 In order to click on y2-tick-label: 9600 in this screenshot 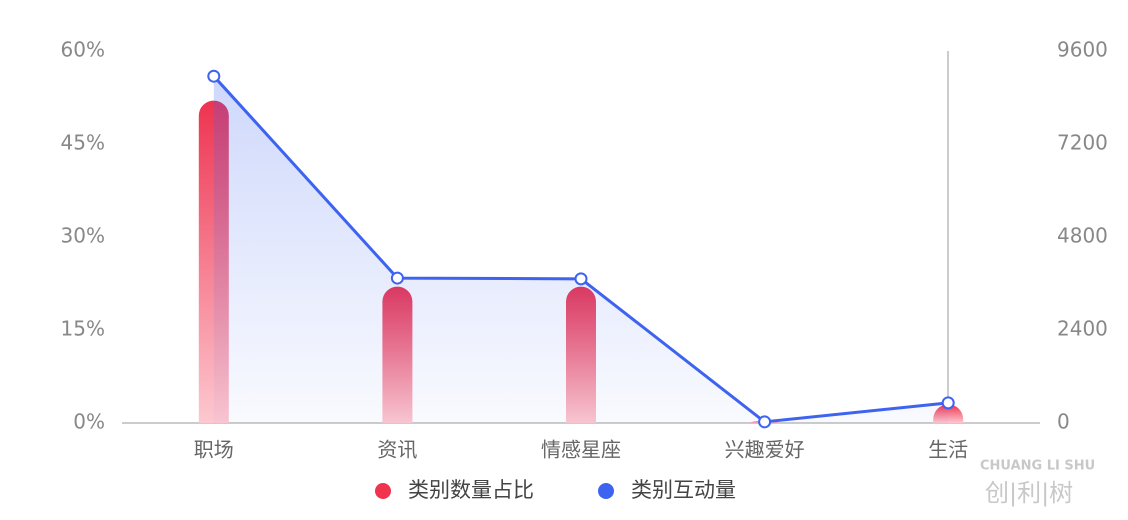, I will do `click(1082, 50)`.